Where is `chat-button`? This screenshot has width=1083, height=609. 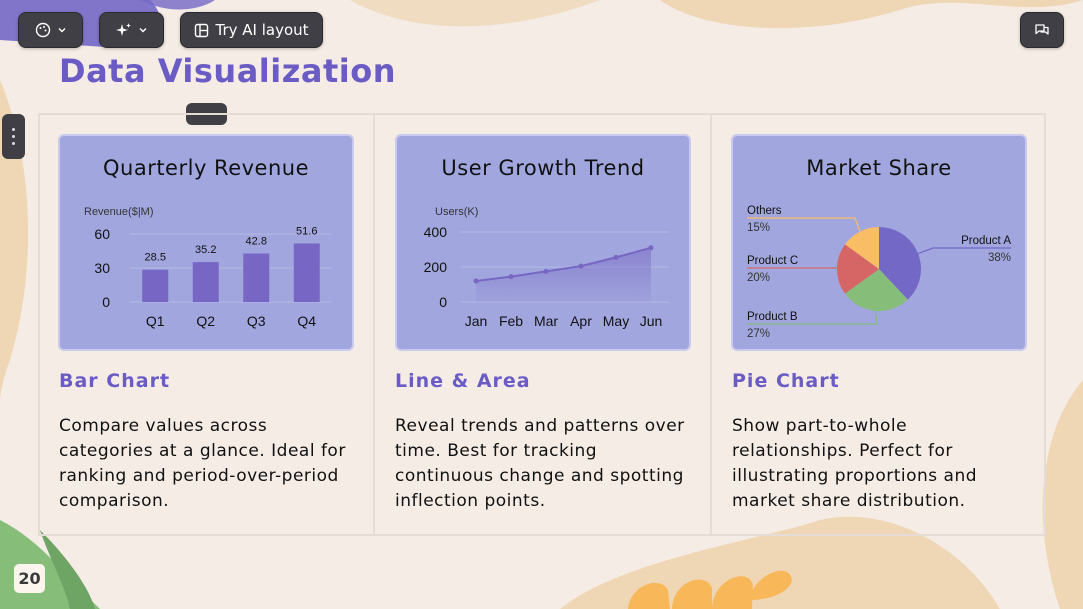 chat-button is located at coordinates (1042, 30).